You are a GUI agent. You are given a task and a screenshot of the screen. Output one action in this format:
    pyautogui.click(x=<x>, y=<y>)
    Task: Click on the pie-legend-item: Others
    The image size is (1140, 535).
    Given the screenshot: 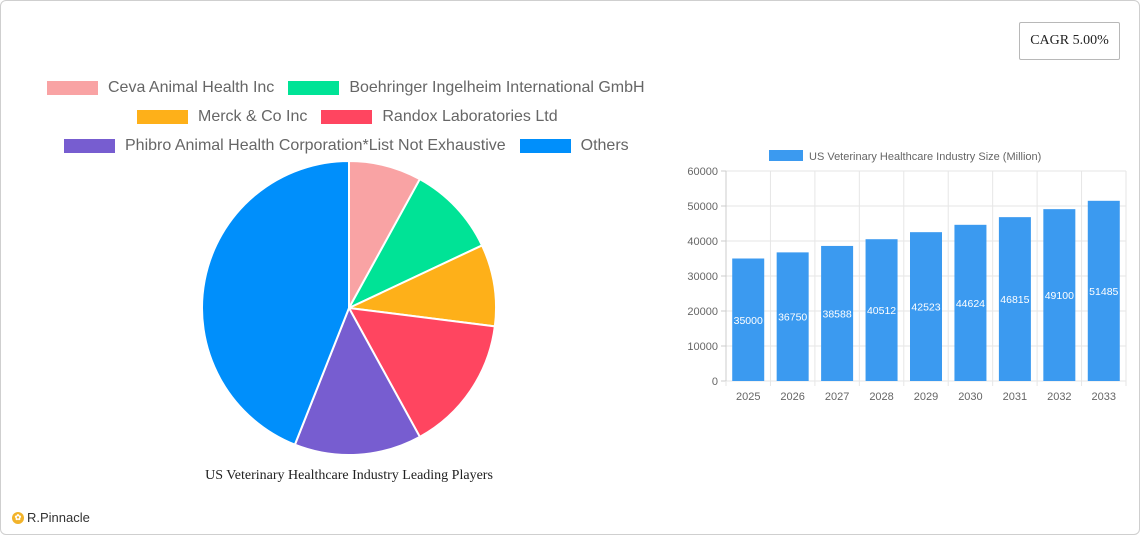 What is the action you would take?
    pyautogui.click(x=574, y=146)
    